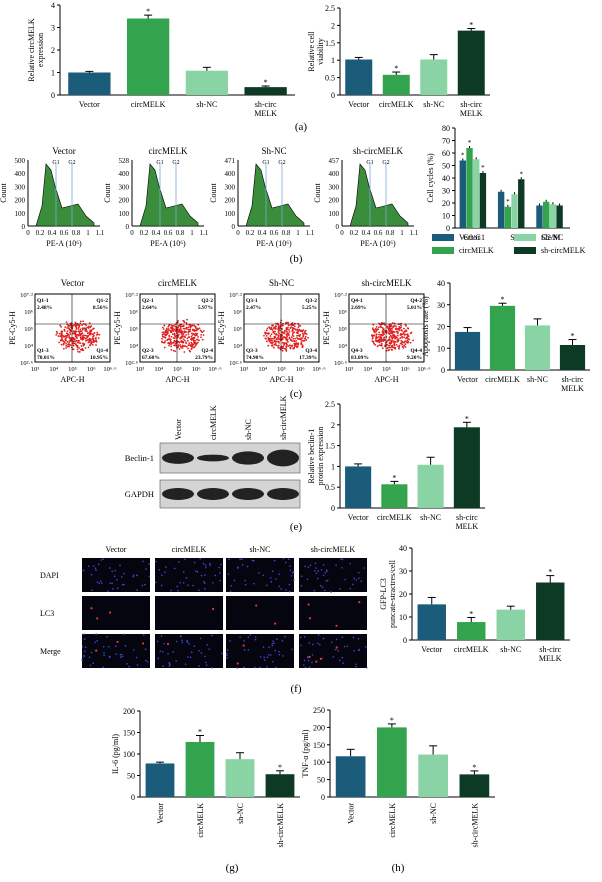  What do you see at coordinates (281, 283) in the screenshot?
I see `scatter-title: Sh-NC` at bounding box center [281, 283].